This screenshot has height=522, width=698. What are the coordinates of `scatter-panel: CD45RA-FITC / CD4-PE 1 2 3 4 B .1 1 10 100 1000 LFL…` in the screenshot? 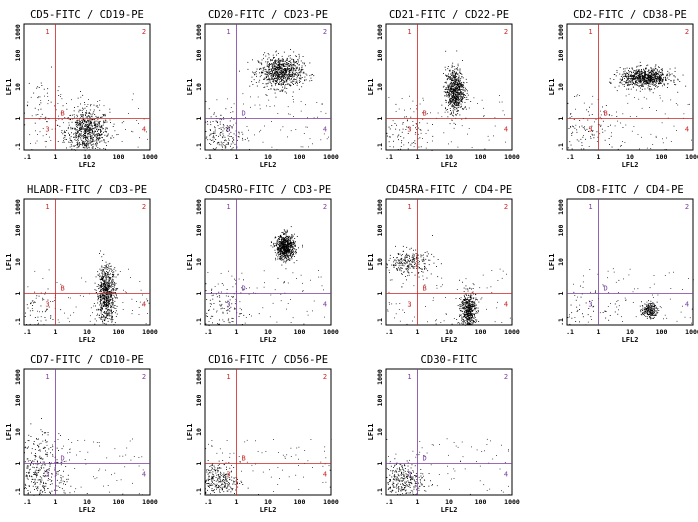 It's located at (443, 264).